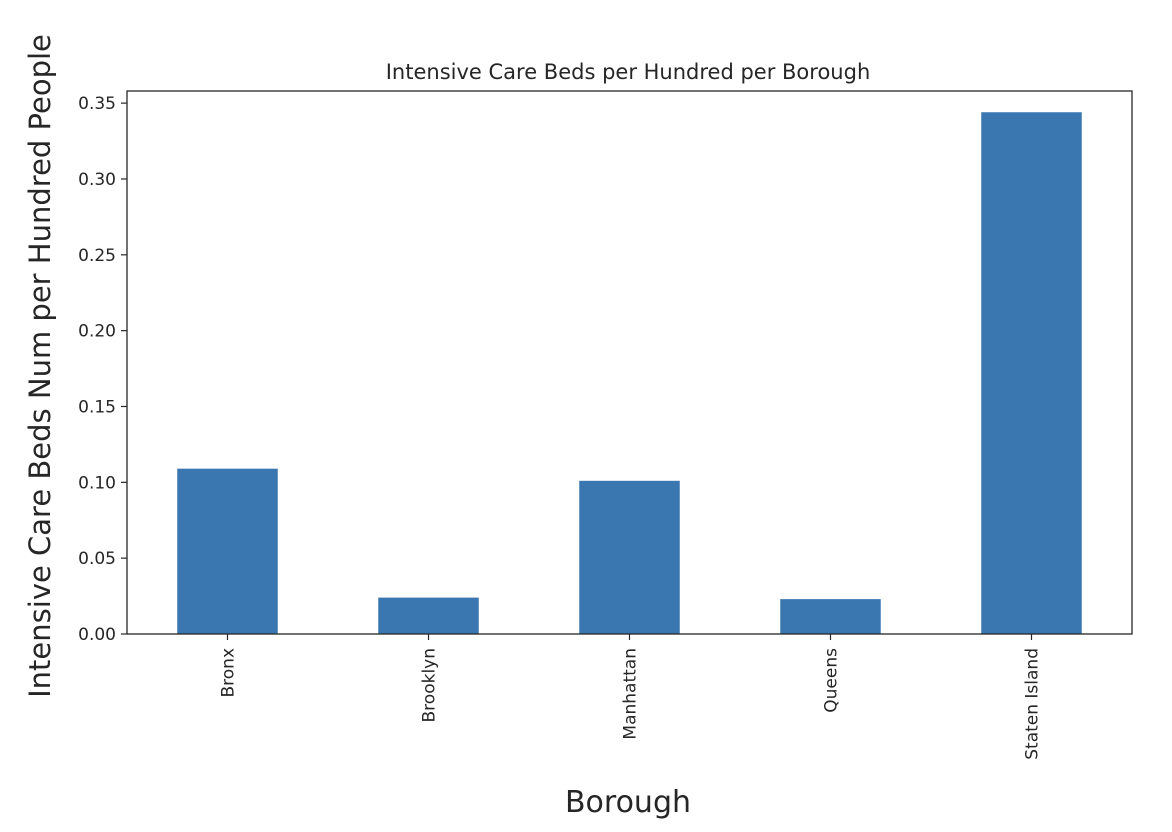 The width and height of the screenshot is (1172, 832). I want to click on bar-manhattan, so click(629, 557).